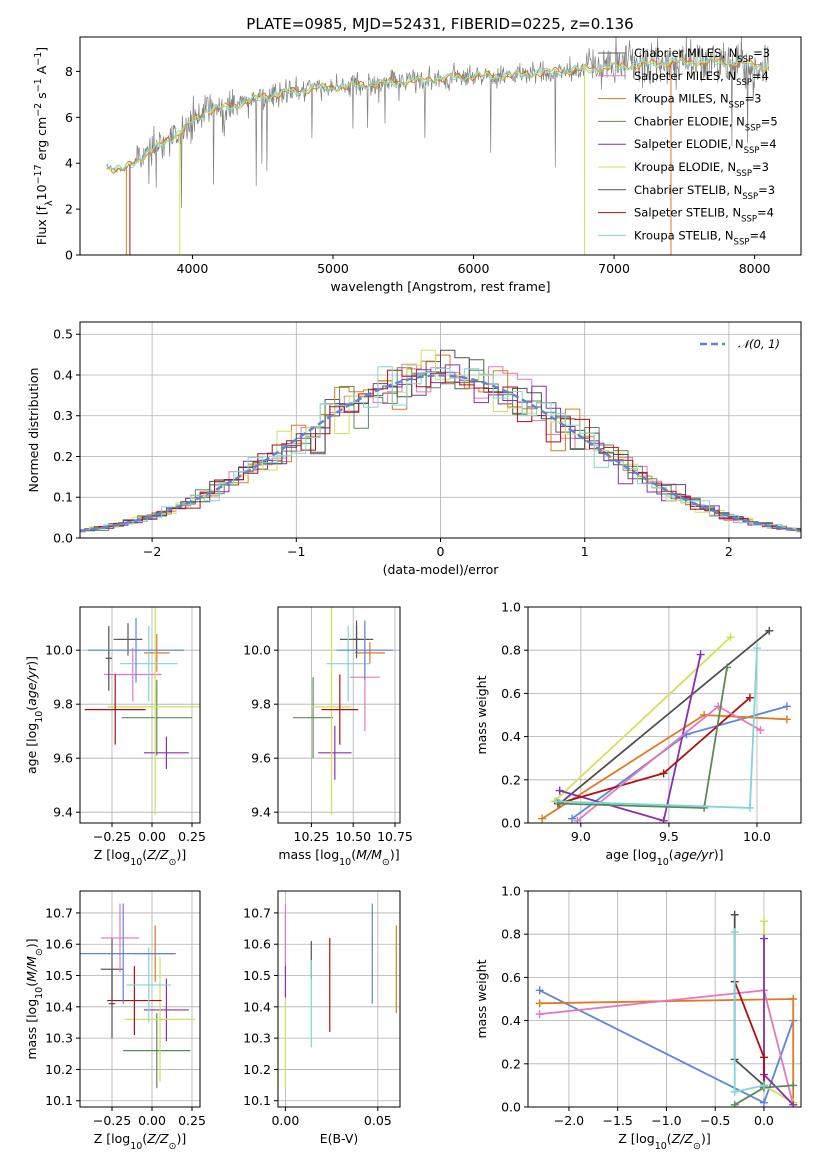  I want to click on x-axis-label: age [log10(age/yr)], so click(665, 857).